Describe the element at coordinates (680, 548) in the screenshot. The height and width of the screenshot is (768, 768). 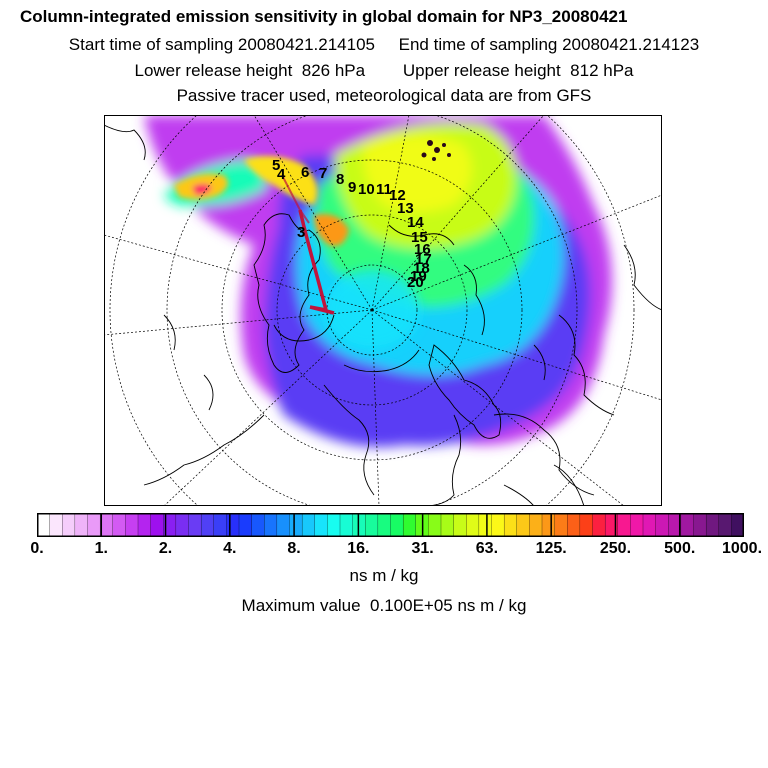
I see `colorbar-tick-label: 500.` at that location.